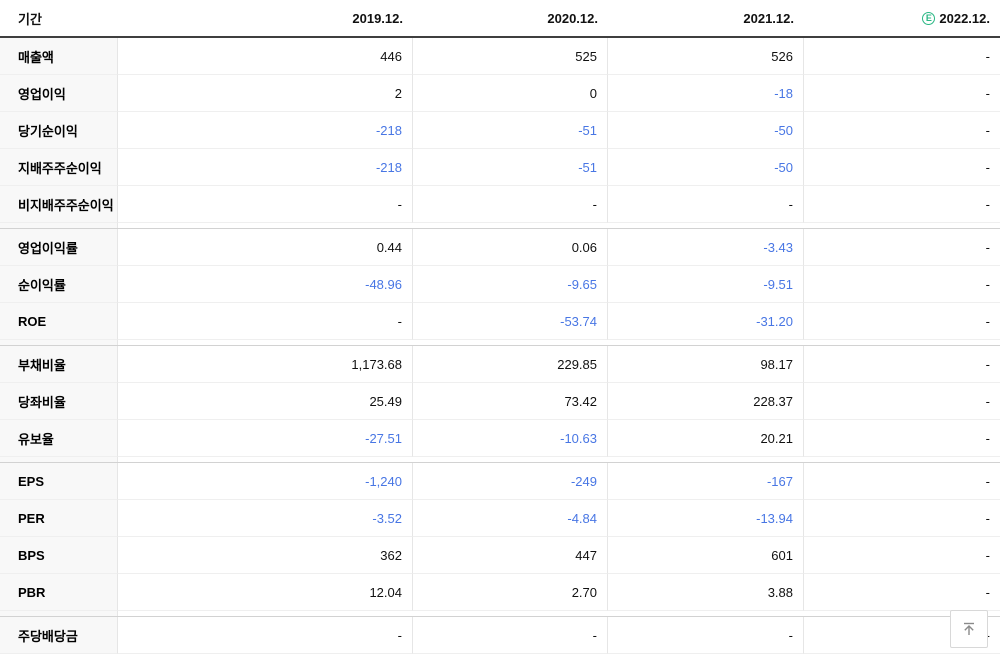  Describe the element at coordinates (59, 635) in the screenshot. I see `row-label-cell: 주당배당금` at that location.